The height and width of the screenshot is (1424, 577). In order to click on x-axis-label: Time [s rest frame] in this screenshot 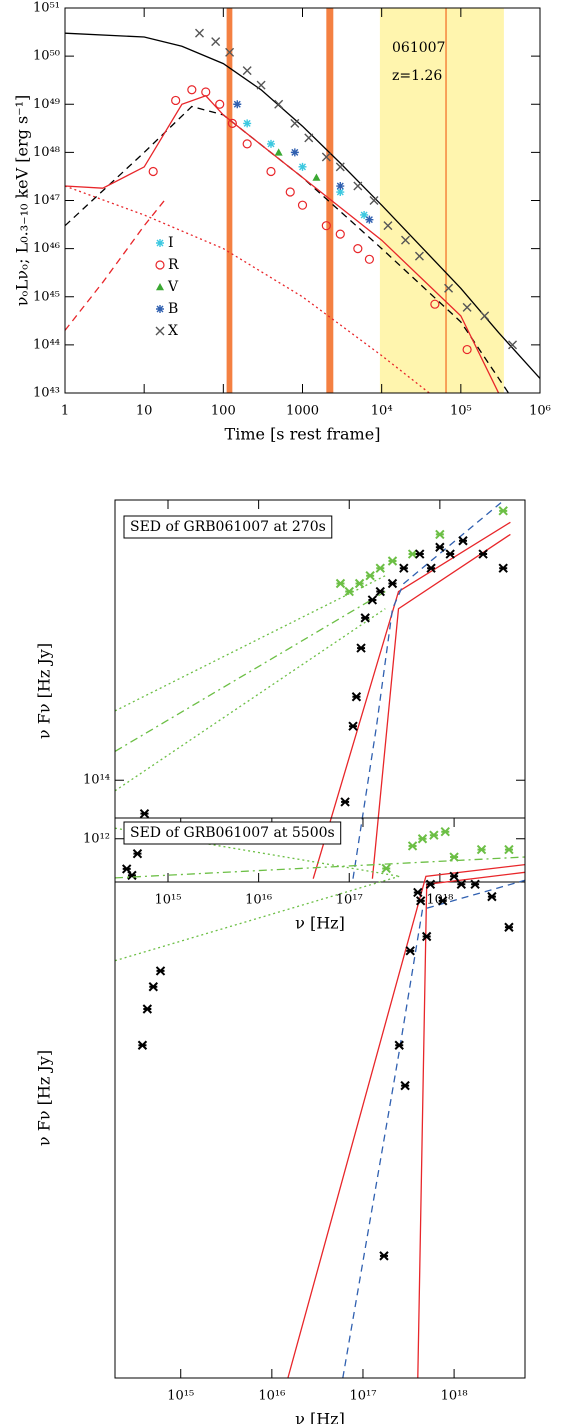, I will do `click(303, 434)`.